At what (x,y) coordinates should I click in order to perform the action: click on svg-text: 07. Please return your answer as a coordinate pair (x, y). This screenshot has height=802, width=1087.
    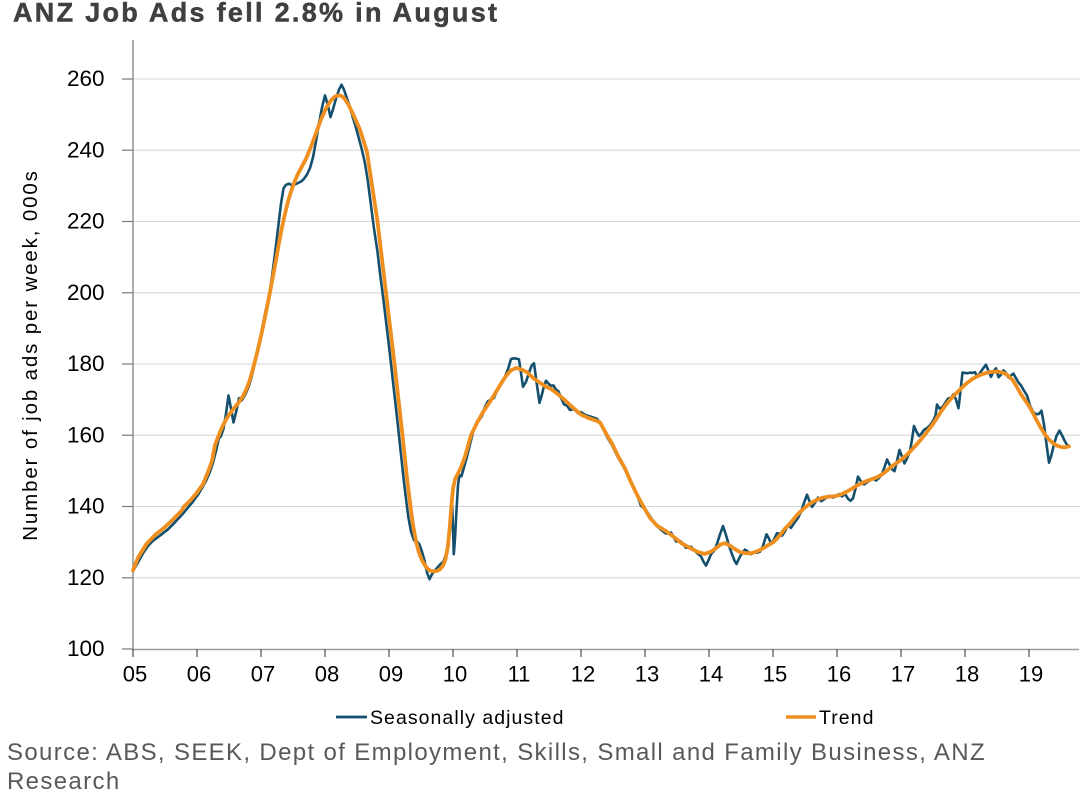
    Looking at the image, I should click on (263, 674).